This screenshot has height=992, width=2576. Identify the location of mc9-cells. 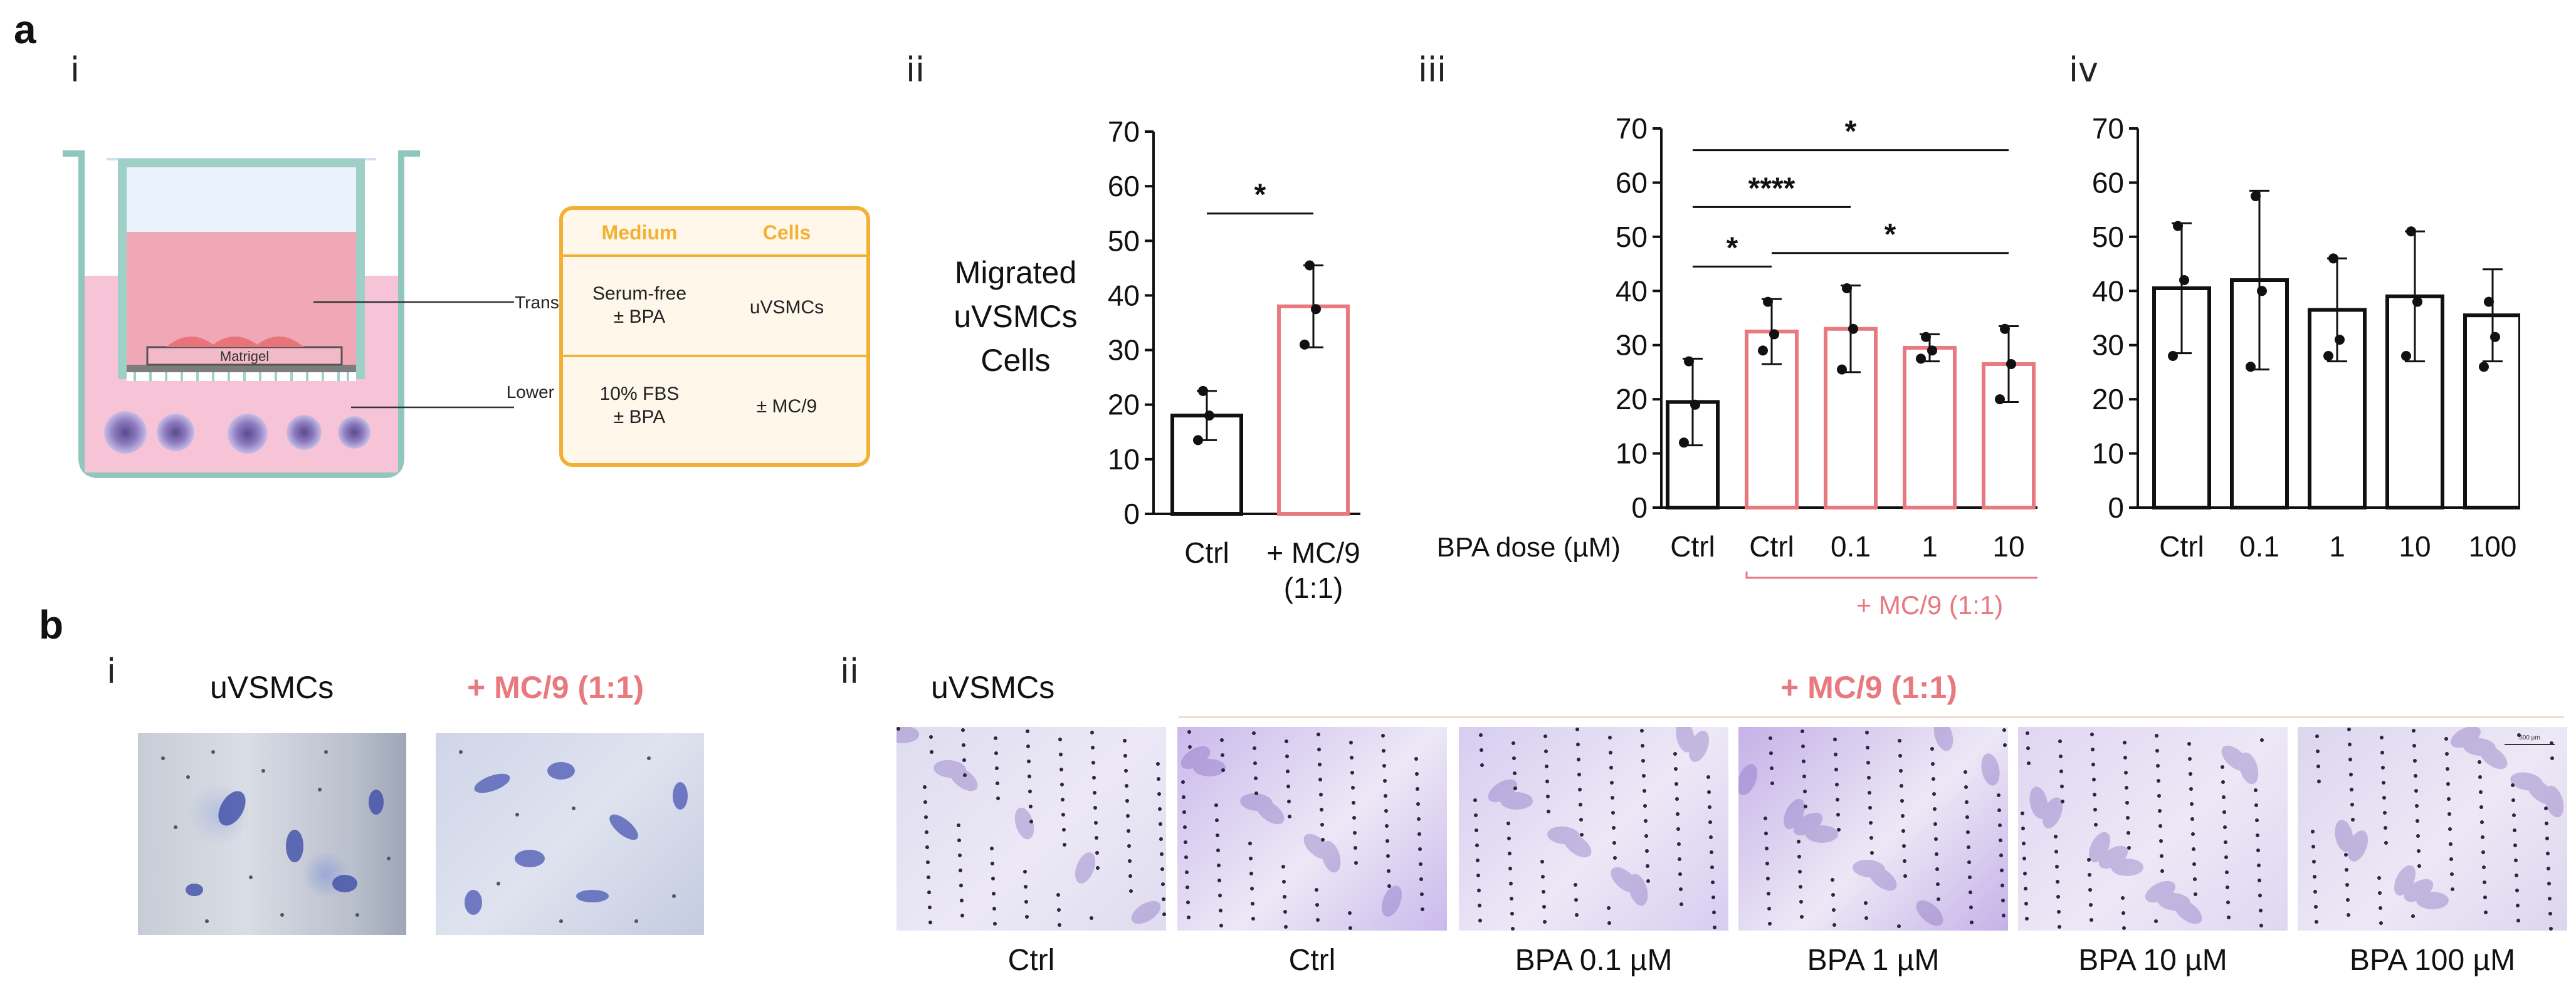
(238, 432).